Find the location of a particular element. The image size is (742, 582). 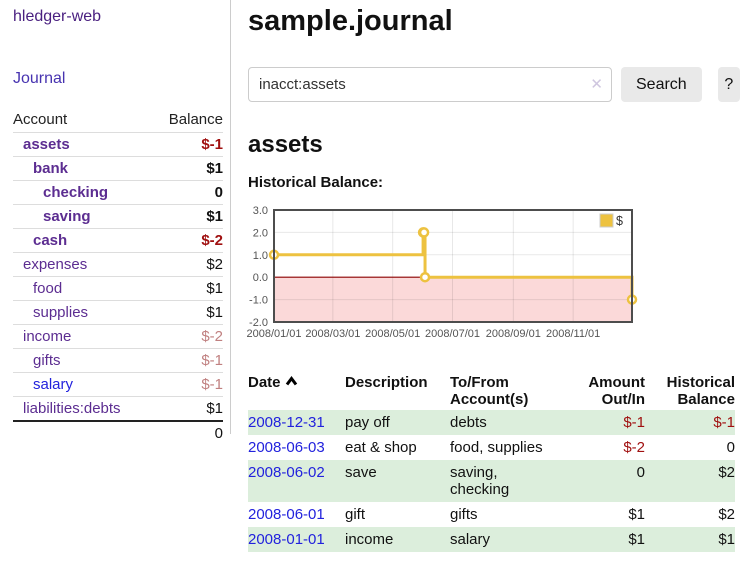

account-link-supplies: supplies is located at coordinates (61, 312).